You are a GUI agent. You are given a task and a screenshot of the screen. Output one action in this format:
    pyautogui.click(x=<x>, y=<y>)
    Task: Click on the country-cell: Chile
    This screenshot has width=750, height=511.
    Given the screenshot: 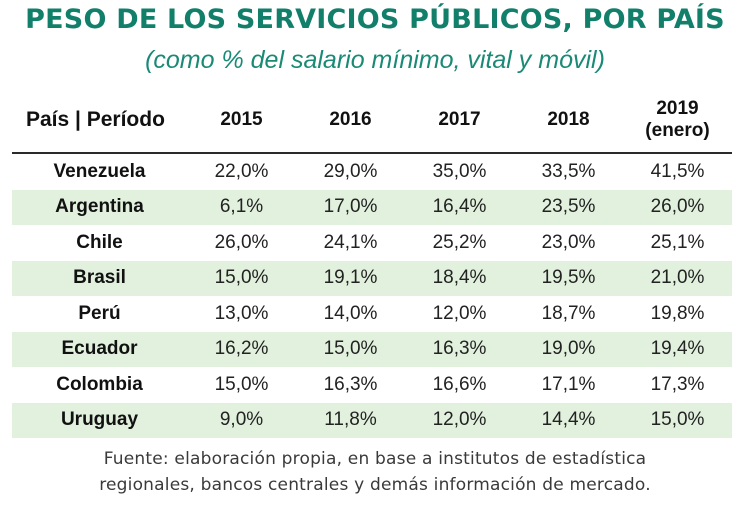 What is the action you would take?
    pyautogui.click(x=99, y=242)
    